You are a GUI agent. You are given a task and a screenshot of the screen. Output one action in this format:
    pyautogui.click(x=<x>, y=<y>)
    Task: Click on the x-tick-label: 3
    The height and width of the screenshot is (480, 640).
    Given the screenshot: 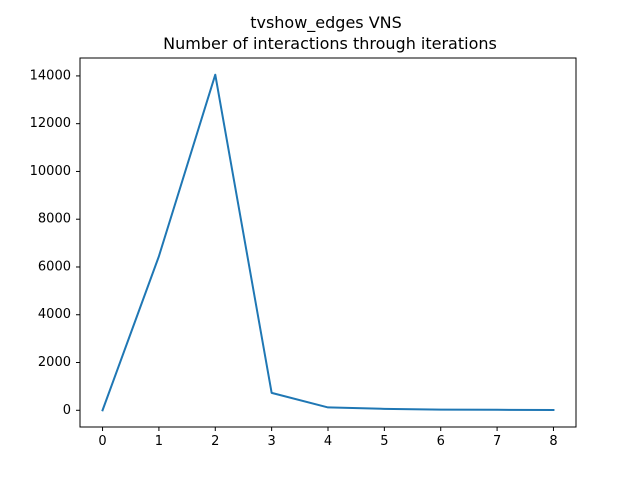 What is the action you would take?
    pyautogui.click(x=271, y=441)
    